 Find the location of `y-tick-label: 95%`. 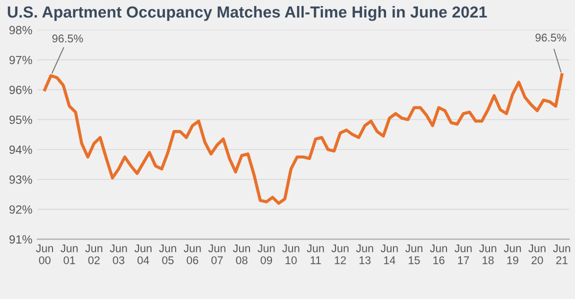

y-tick-label: 95% is located at coordinates (20, 120).